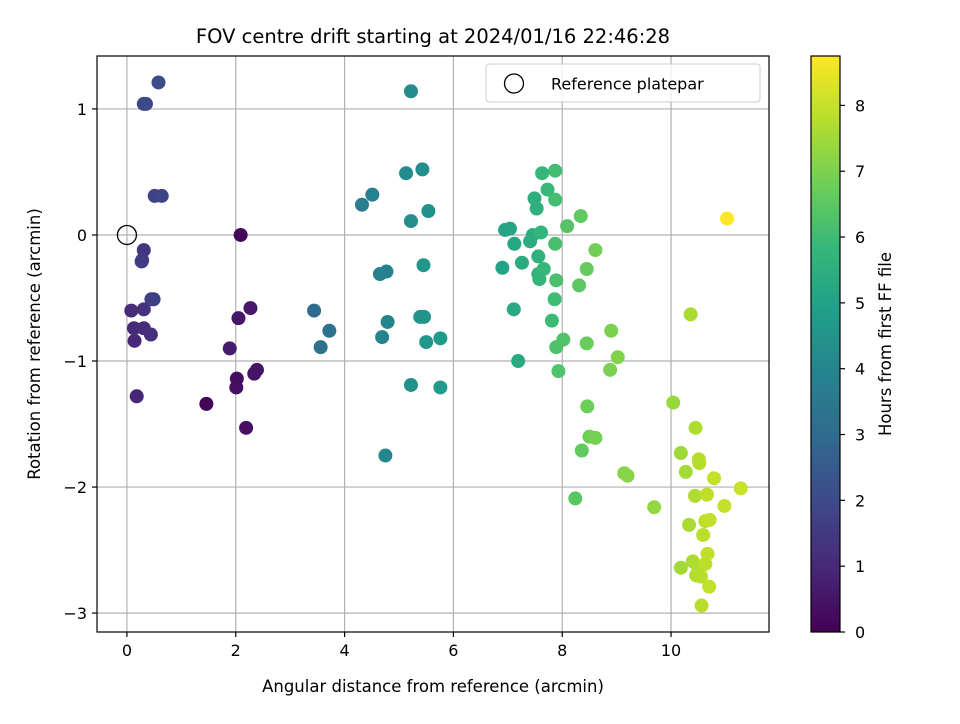 This screenshot has width=960, height=724. I want to click on colorbar-frame, so click(825, 344).